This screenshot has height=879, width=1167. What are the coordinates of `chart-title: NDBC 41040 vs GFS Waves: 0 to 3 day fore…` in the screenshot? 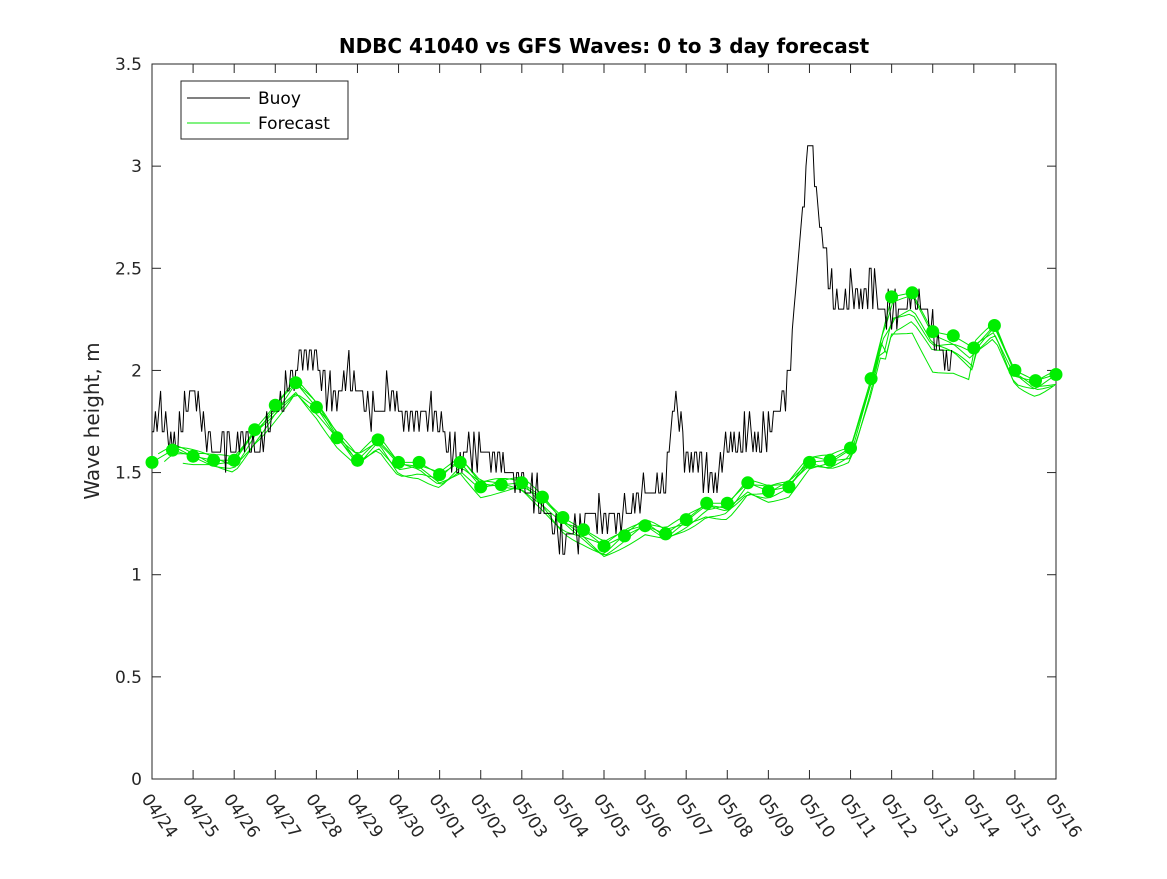 It's located at (604, 46).